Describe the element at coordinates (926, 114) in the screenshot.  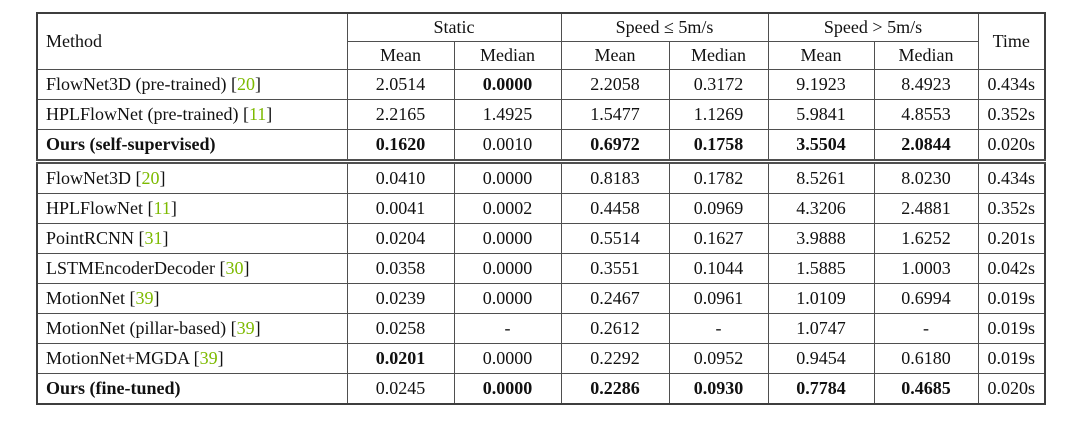
I see `value-cell: 4.8553` at that location.